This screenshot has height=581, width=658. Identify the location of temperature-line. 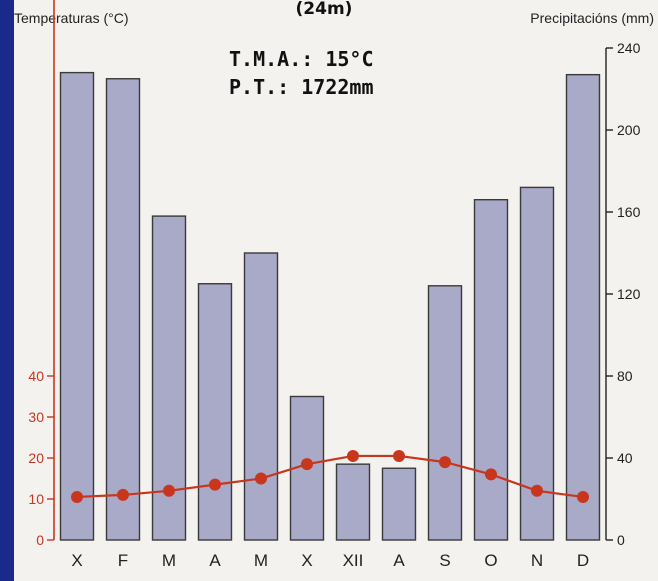
(330, 476).